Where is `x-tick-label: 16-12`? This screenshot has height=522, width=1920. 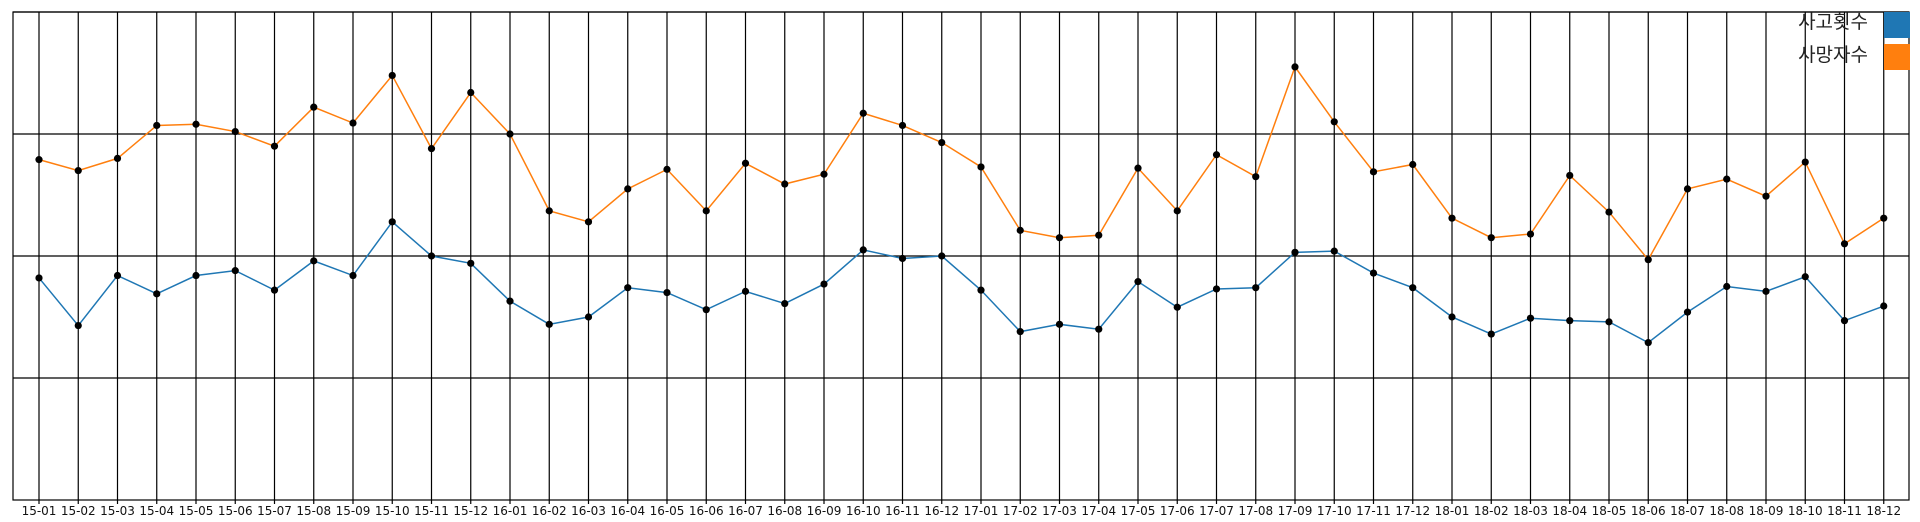 x-tick-label: 16-12 is located at coordinates (941, 510).